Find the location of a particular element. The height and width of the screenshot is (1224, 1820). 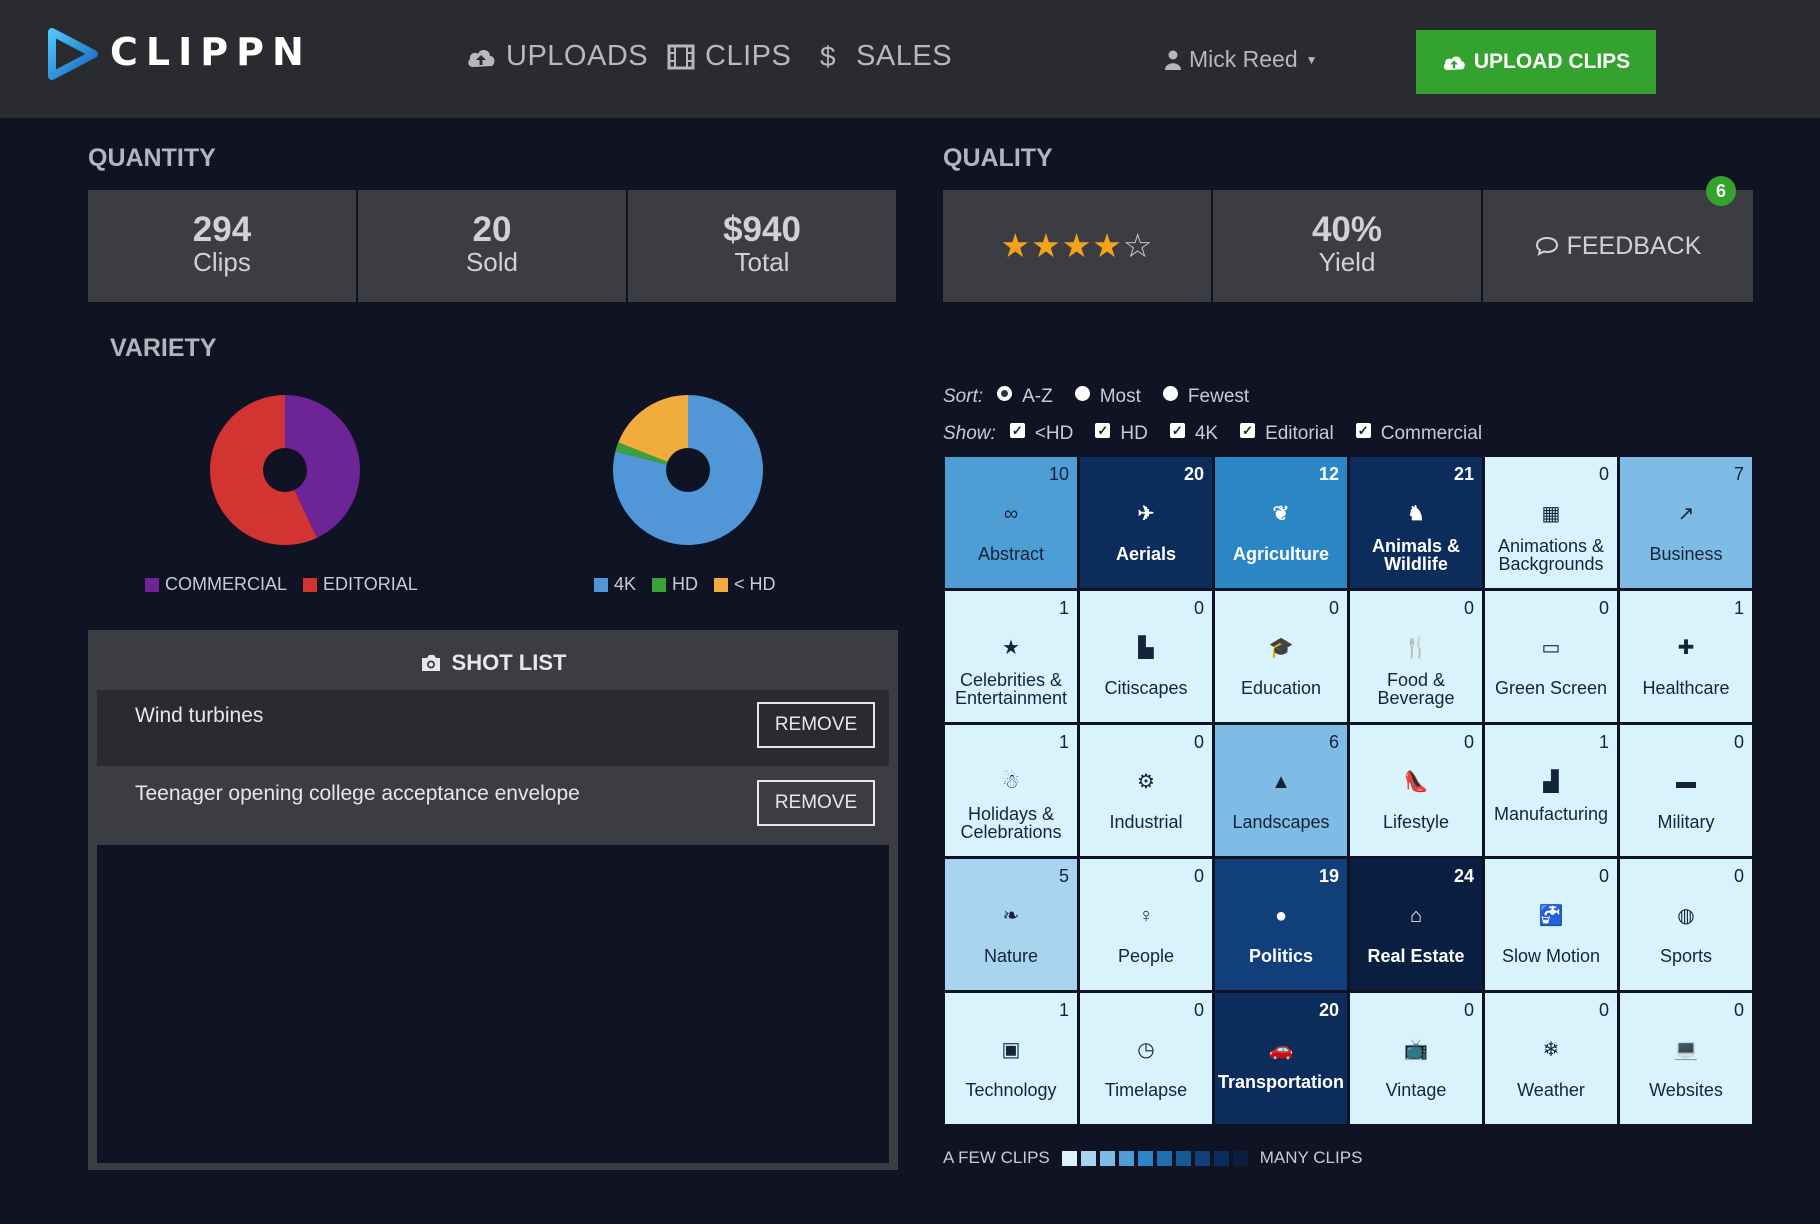

clippn-logo: CLIPPN is located at coordinates (199, 56).